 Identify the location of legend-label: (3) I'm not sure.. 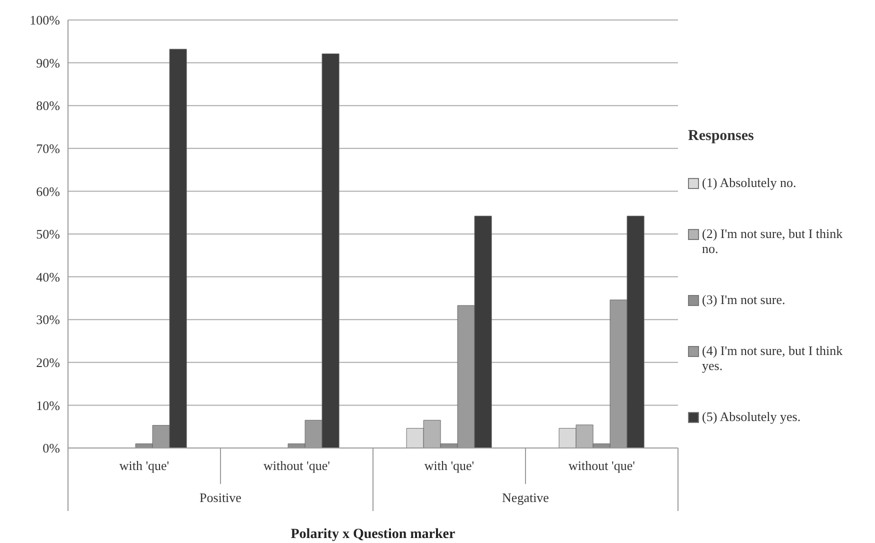
(744, 299).